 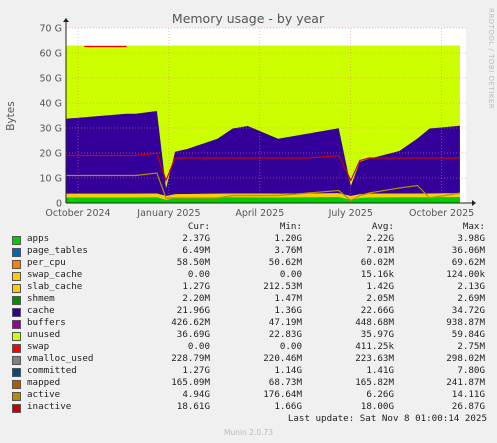 What do you see at coordinates (252, 275) in the screenshot?
I see `legend-row-swap-cache: swap_cache 0.00 0.00 15.16k 124.00k` at bounding box center [252, 275].